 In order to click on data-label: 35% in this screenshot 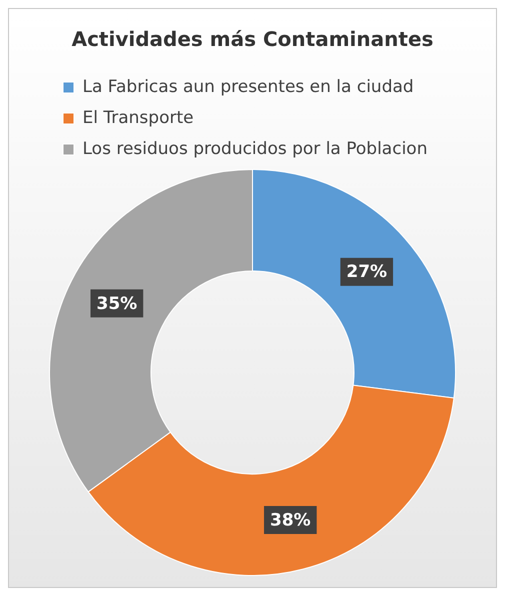, I will do `click(117, 304)`.